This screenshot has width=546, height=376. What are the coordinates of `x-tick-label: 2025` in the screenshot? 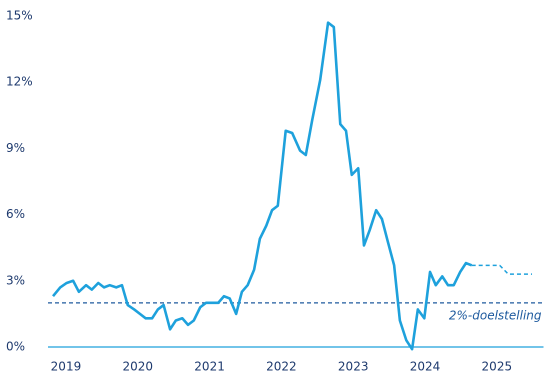 It's located at (497, 367).